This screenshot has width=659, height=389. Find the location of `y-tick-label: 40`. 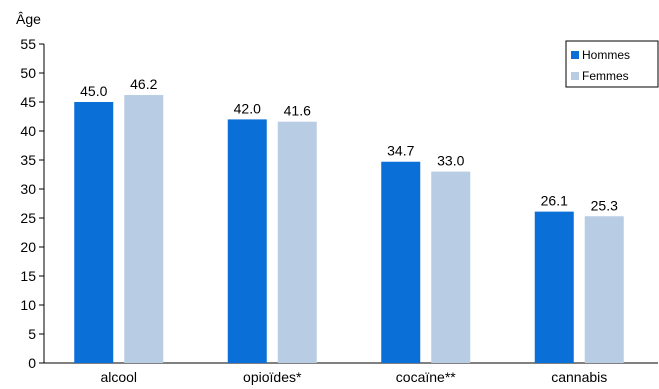

y-tick-label: 40 is located at coordinates (28, 131).